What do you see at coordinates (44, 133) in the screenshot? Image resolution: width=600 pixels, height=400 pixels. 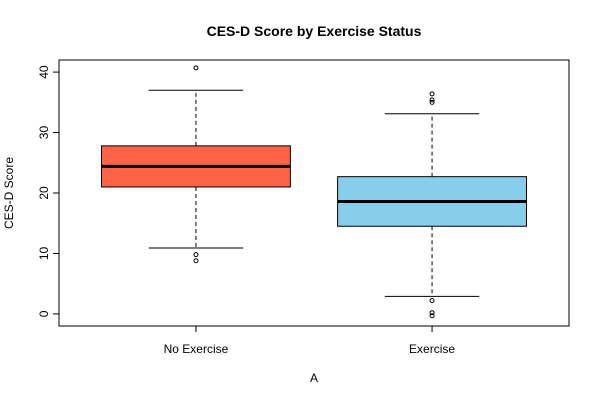 I see `y-tick-label: 30` at bounding box center [44, 133].